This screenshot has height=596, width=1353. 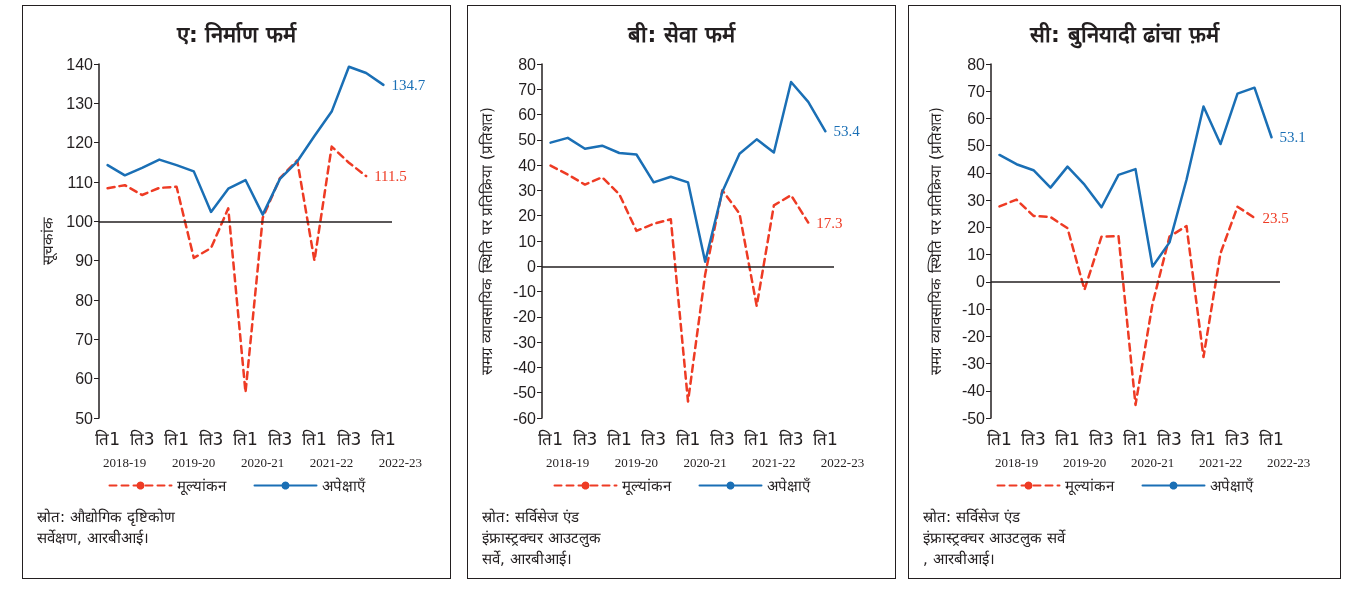 What do you see at coordinates (408, 84) in the screenshot?
I see `data-label: 134.7` at bounding box center [408, 84].